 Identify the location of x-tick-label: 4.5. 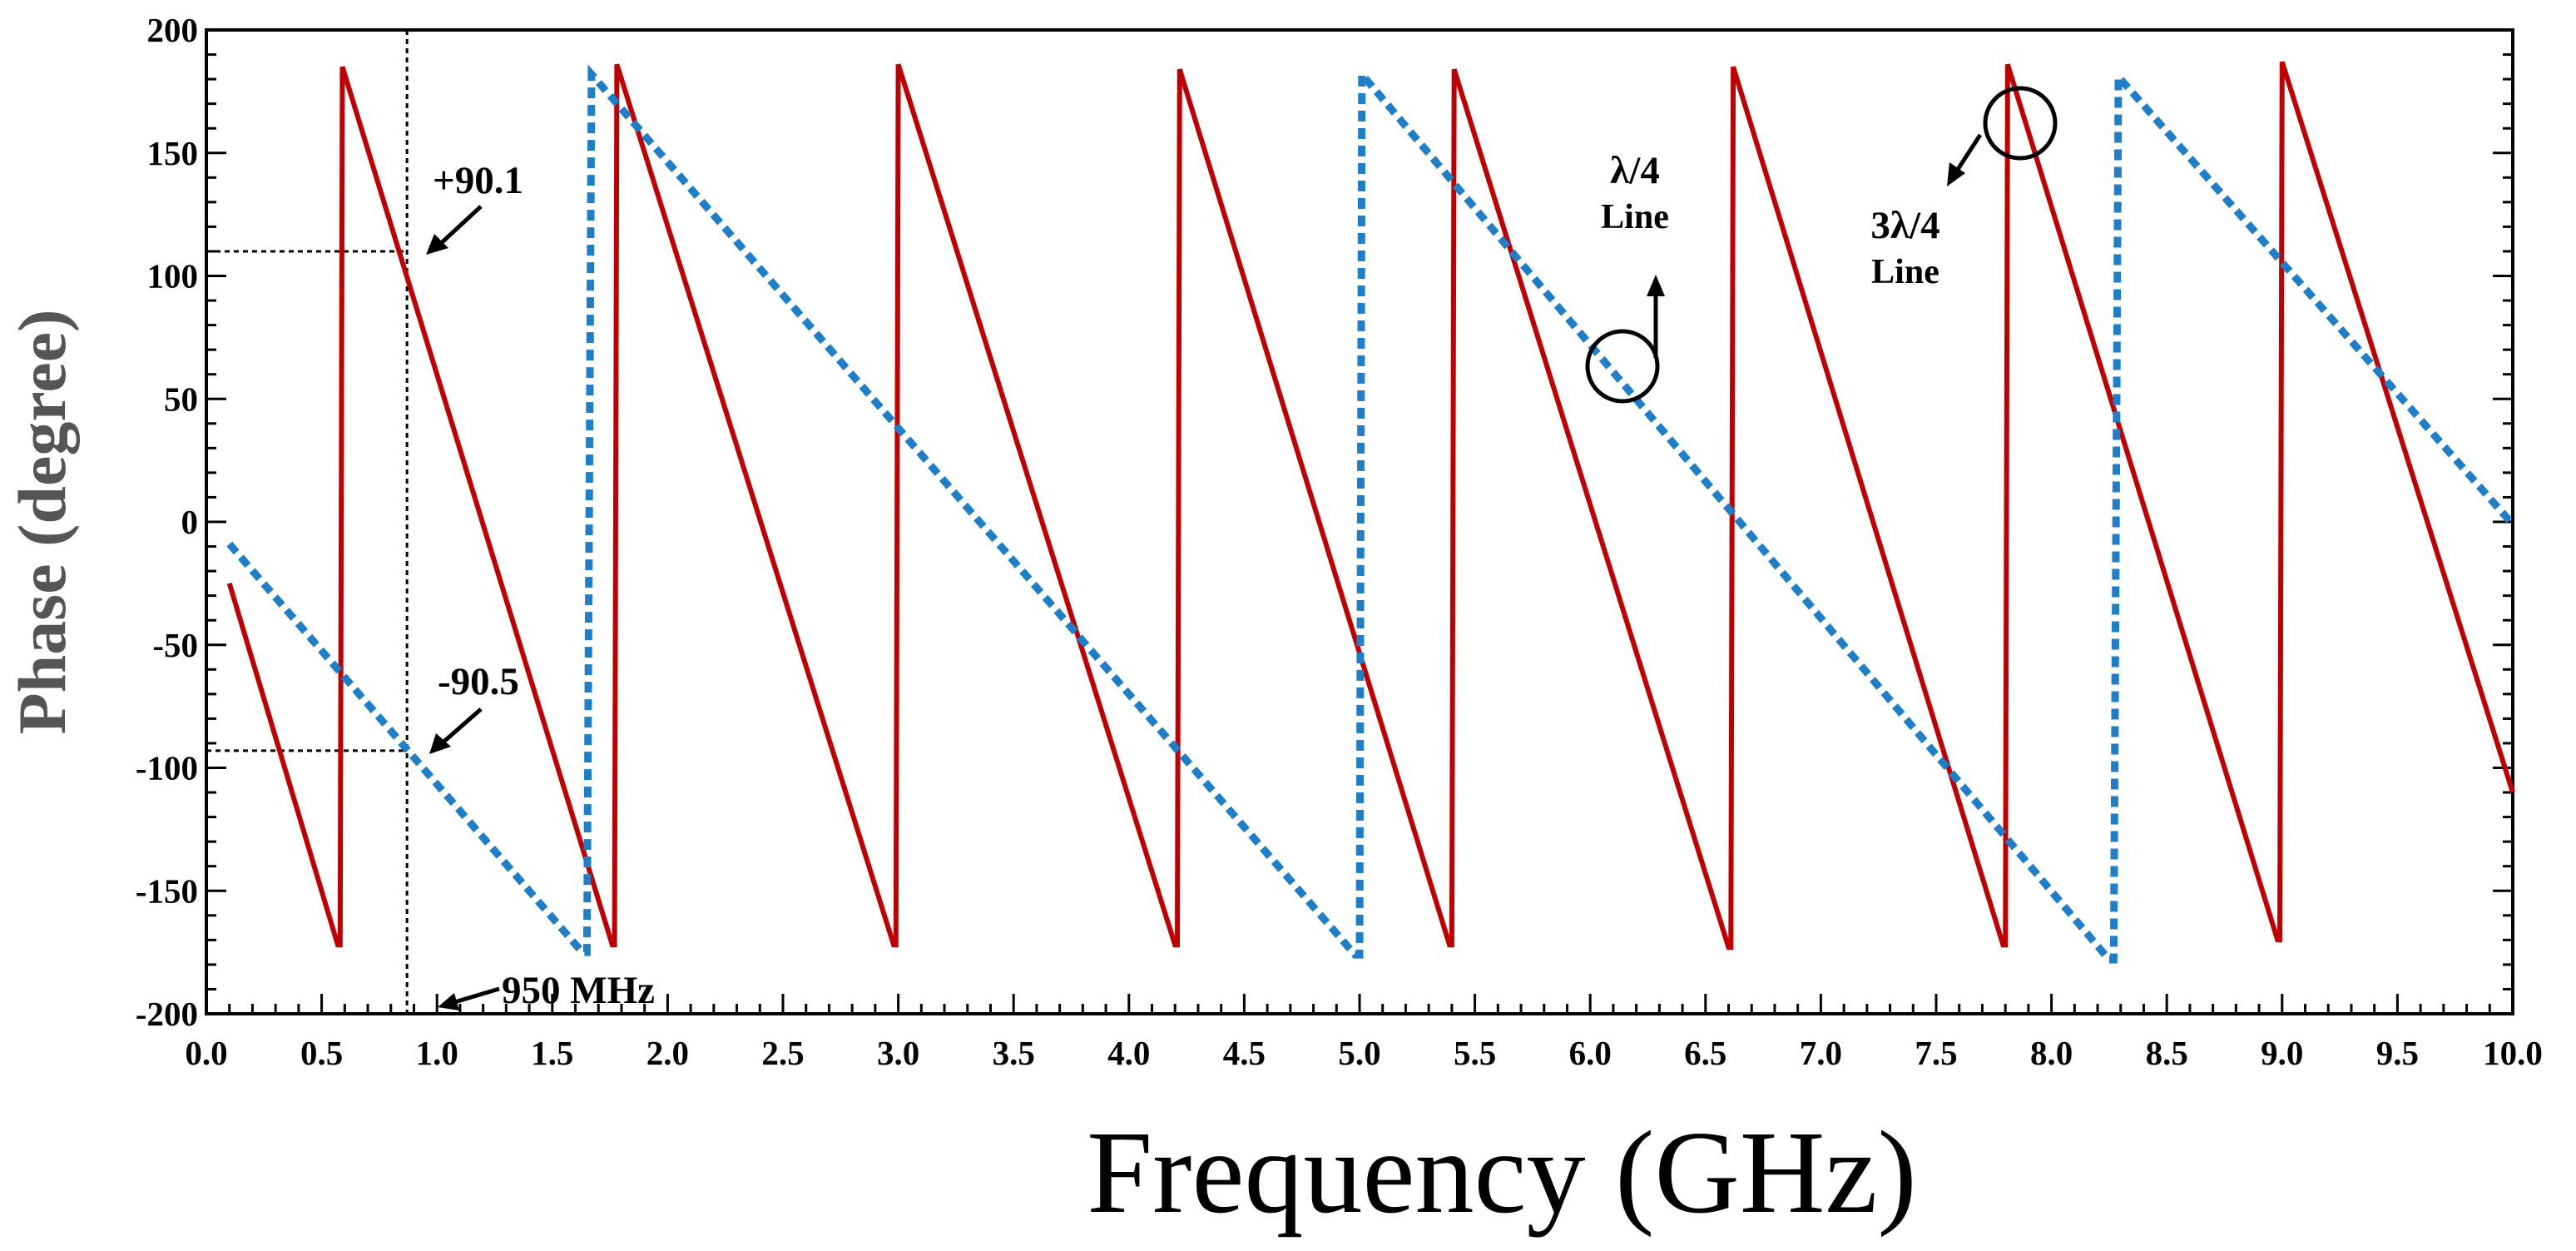
(1245, 1053).